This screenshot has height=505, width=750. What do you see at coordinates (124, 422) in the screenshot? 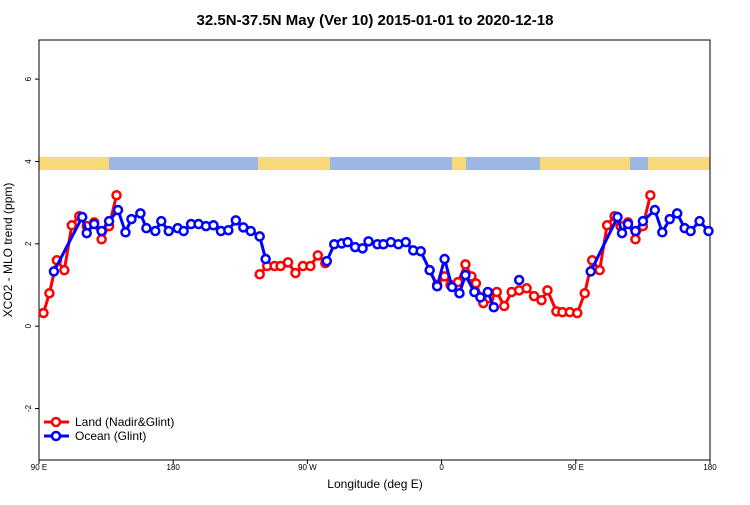
I see `legend-label: Land (Nadir&Glint)` at bounding box center [124, 422].